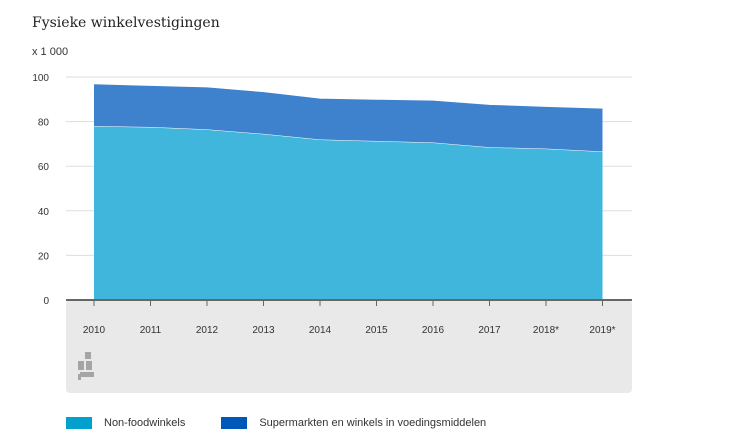  What do you see at coordinates (79, 423) in the screenshot?
I see `legend-swatch-non-food` at bounding box center [79, 423].